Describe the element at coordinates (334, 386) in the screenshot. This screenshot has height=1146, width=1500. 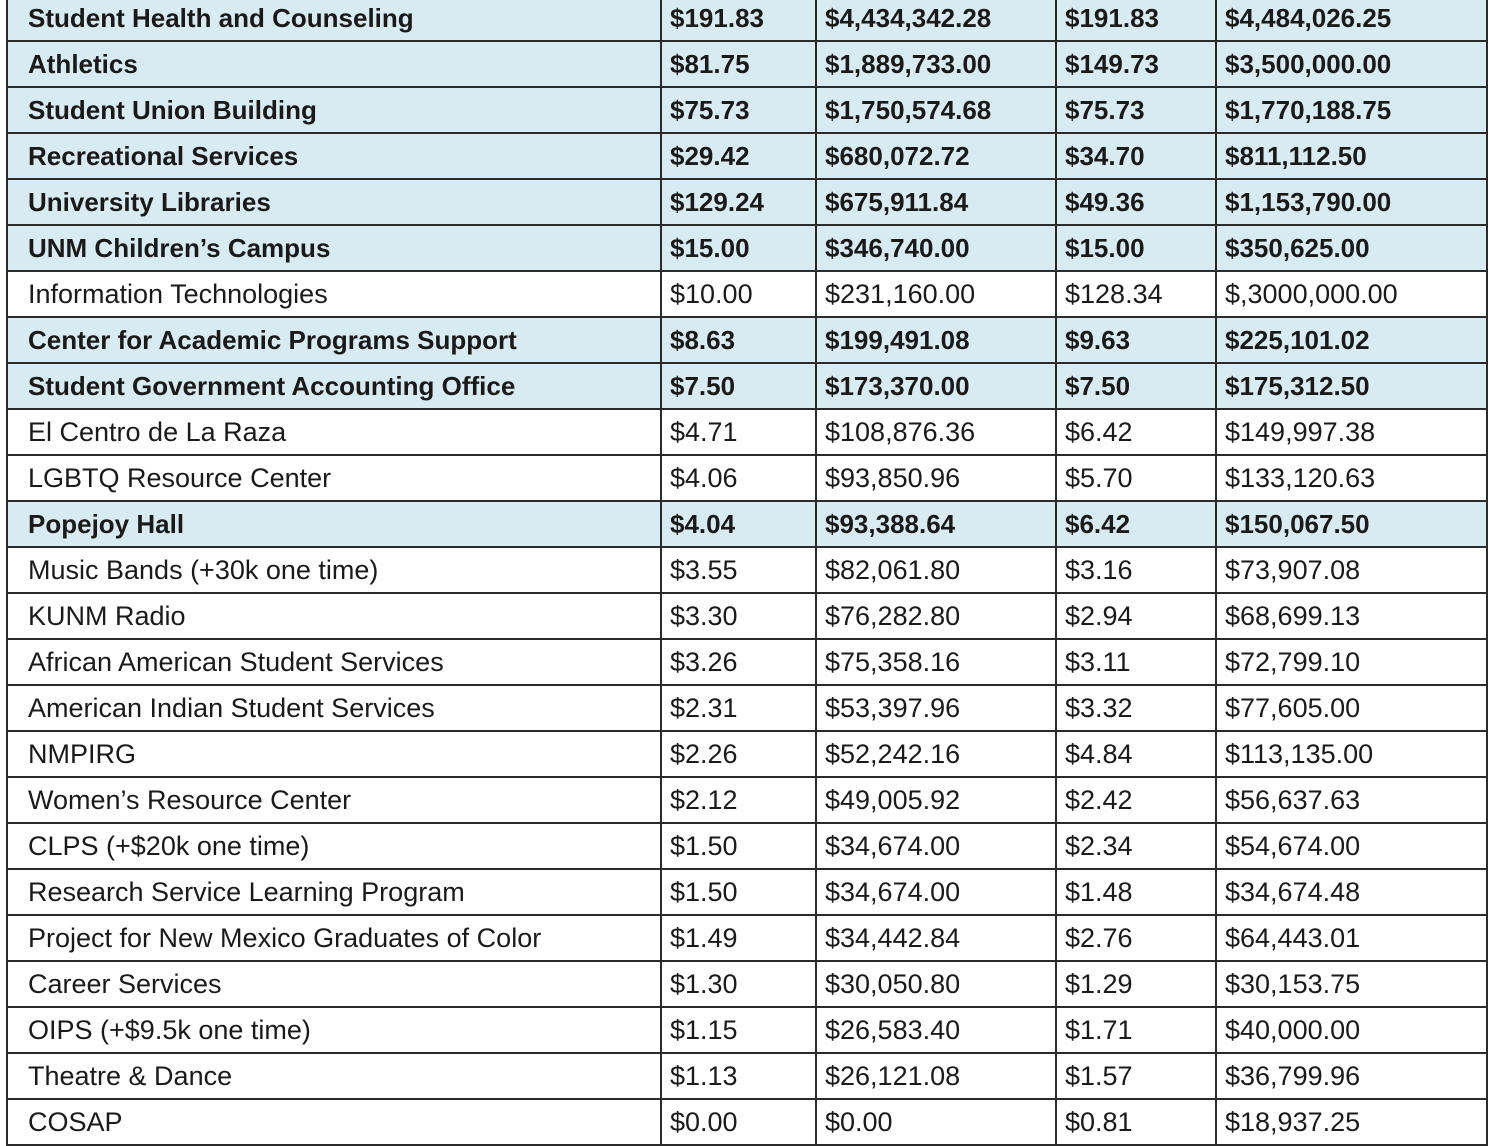
I see `org-name-cell: Student Government Accounting Office` at that location.